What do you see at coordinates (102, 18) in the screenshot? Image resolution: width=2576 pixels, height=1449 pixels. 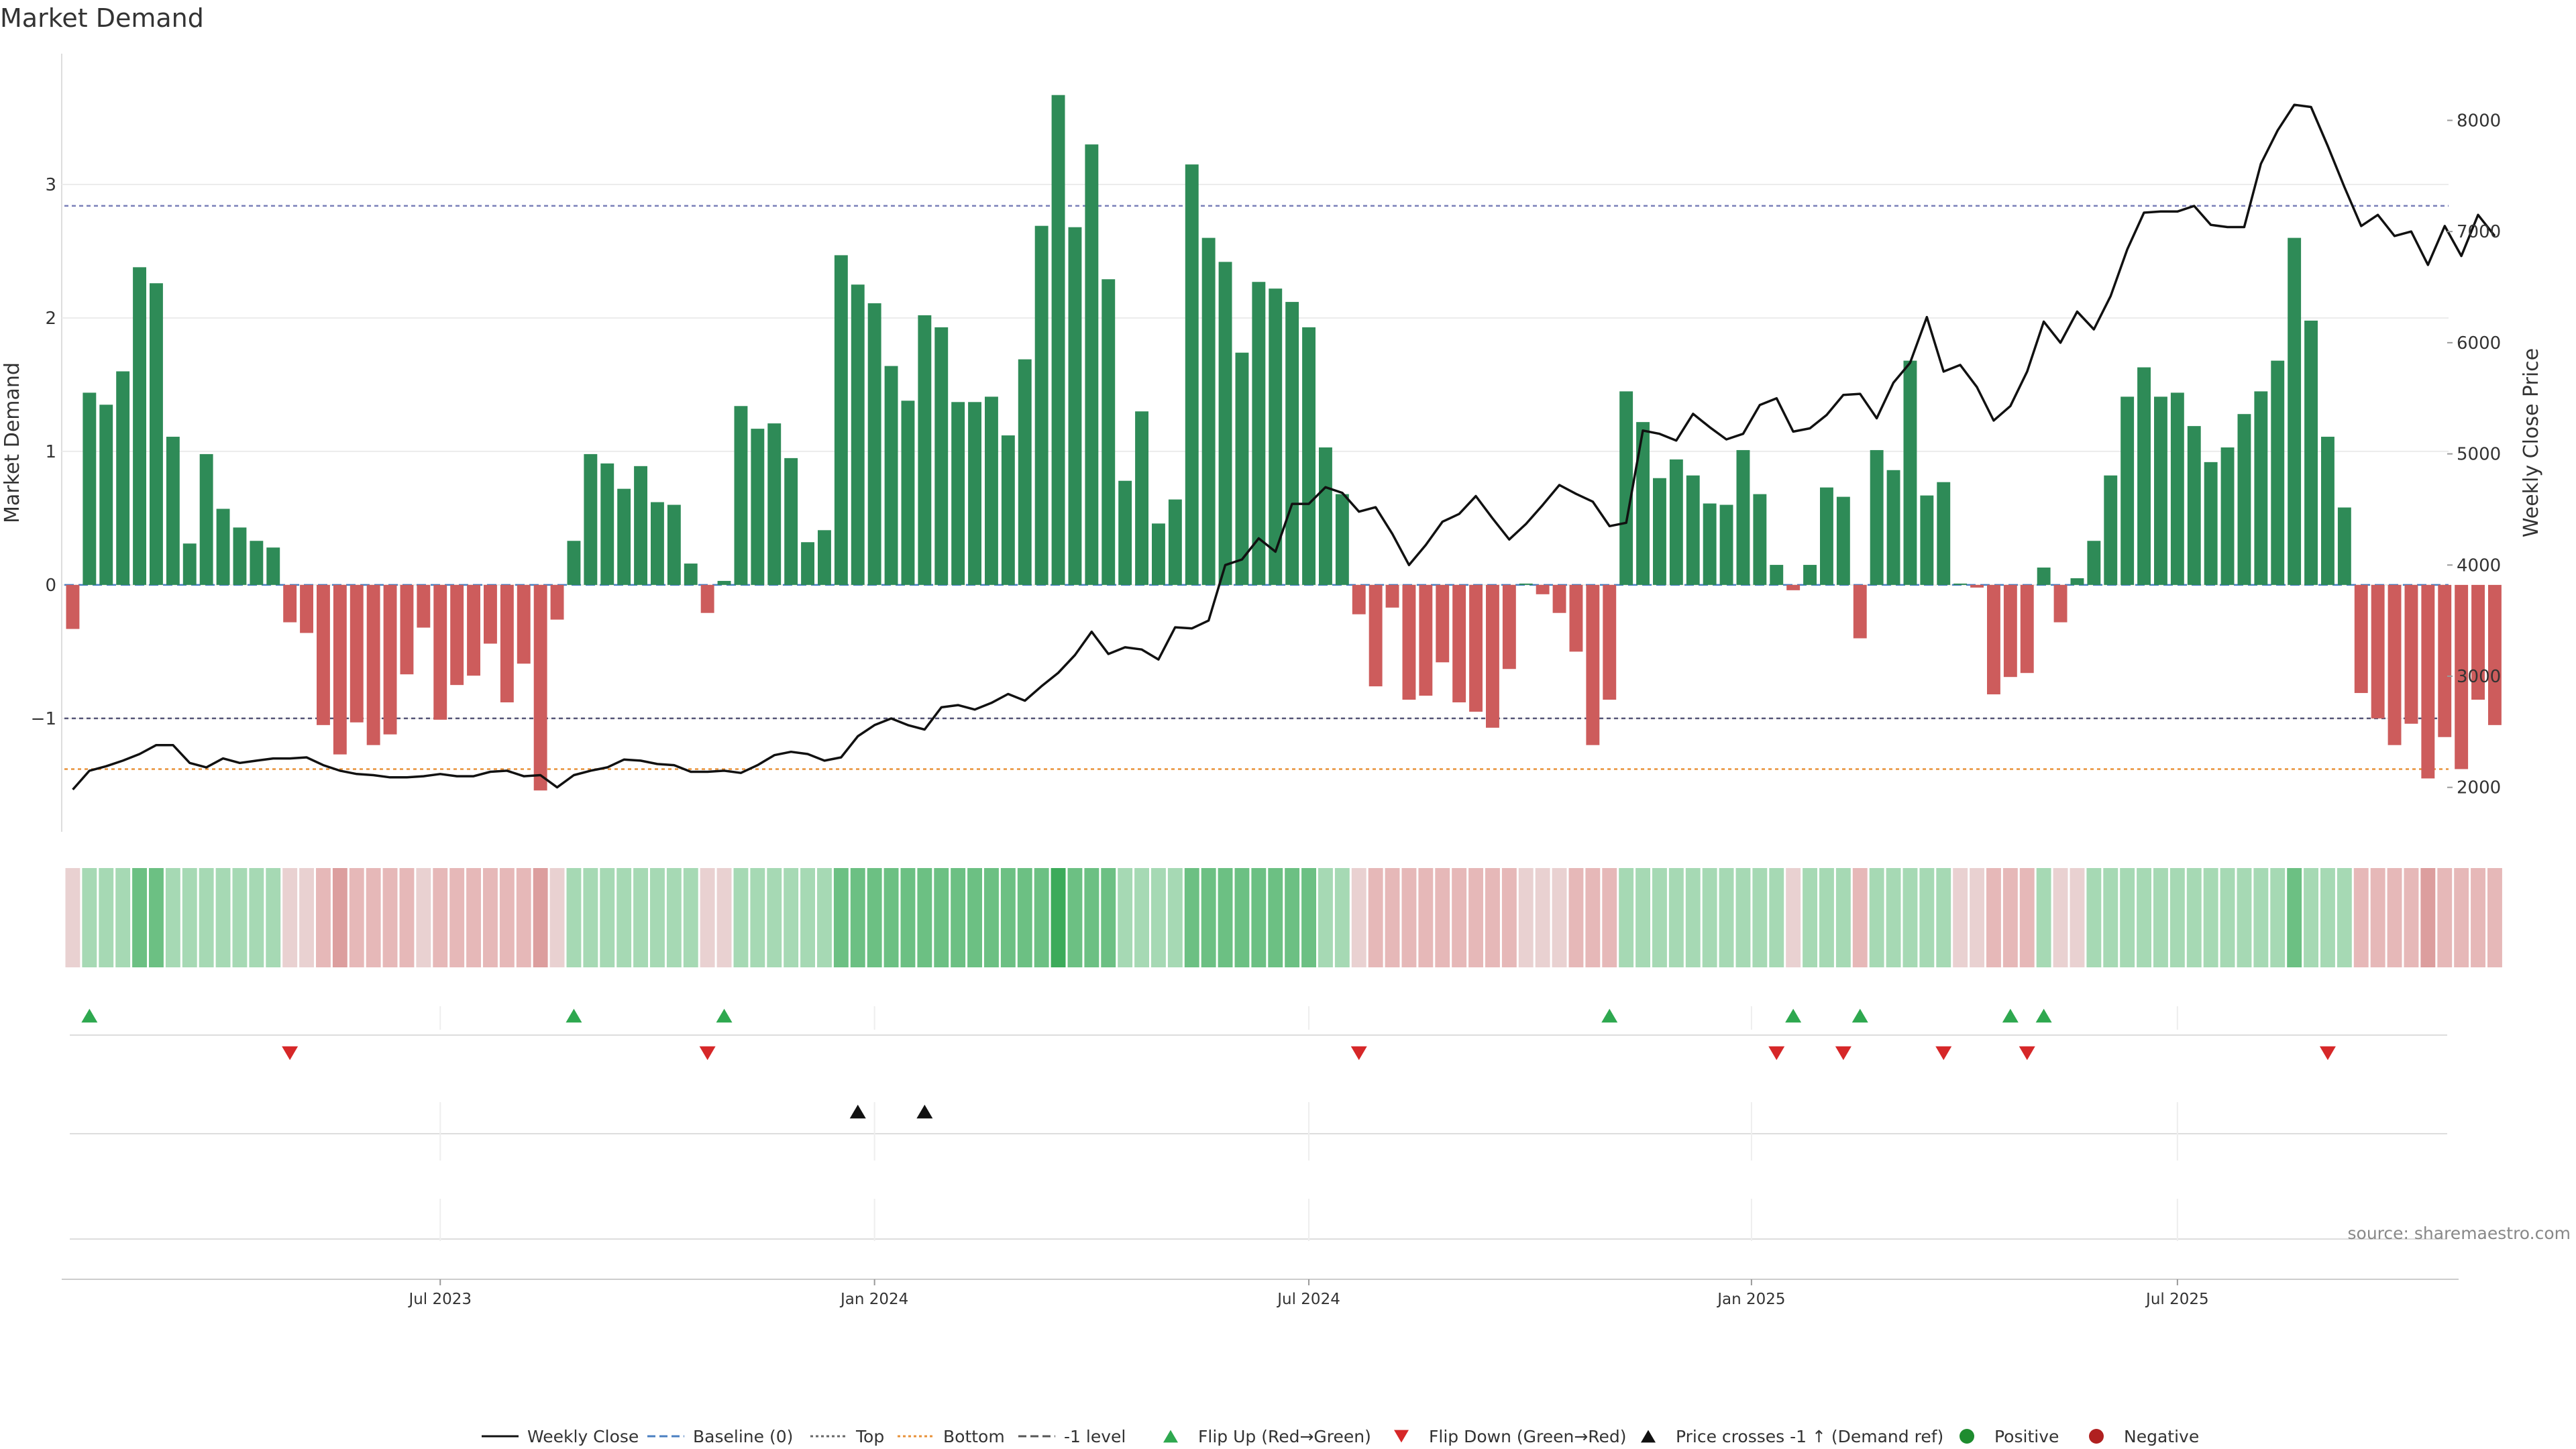 I see `chart-title: Market Demand` at bounding box center [102, 18].